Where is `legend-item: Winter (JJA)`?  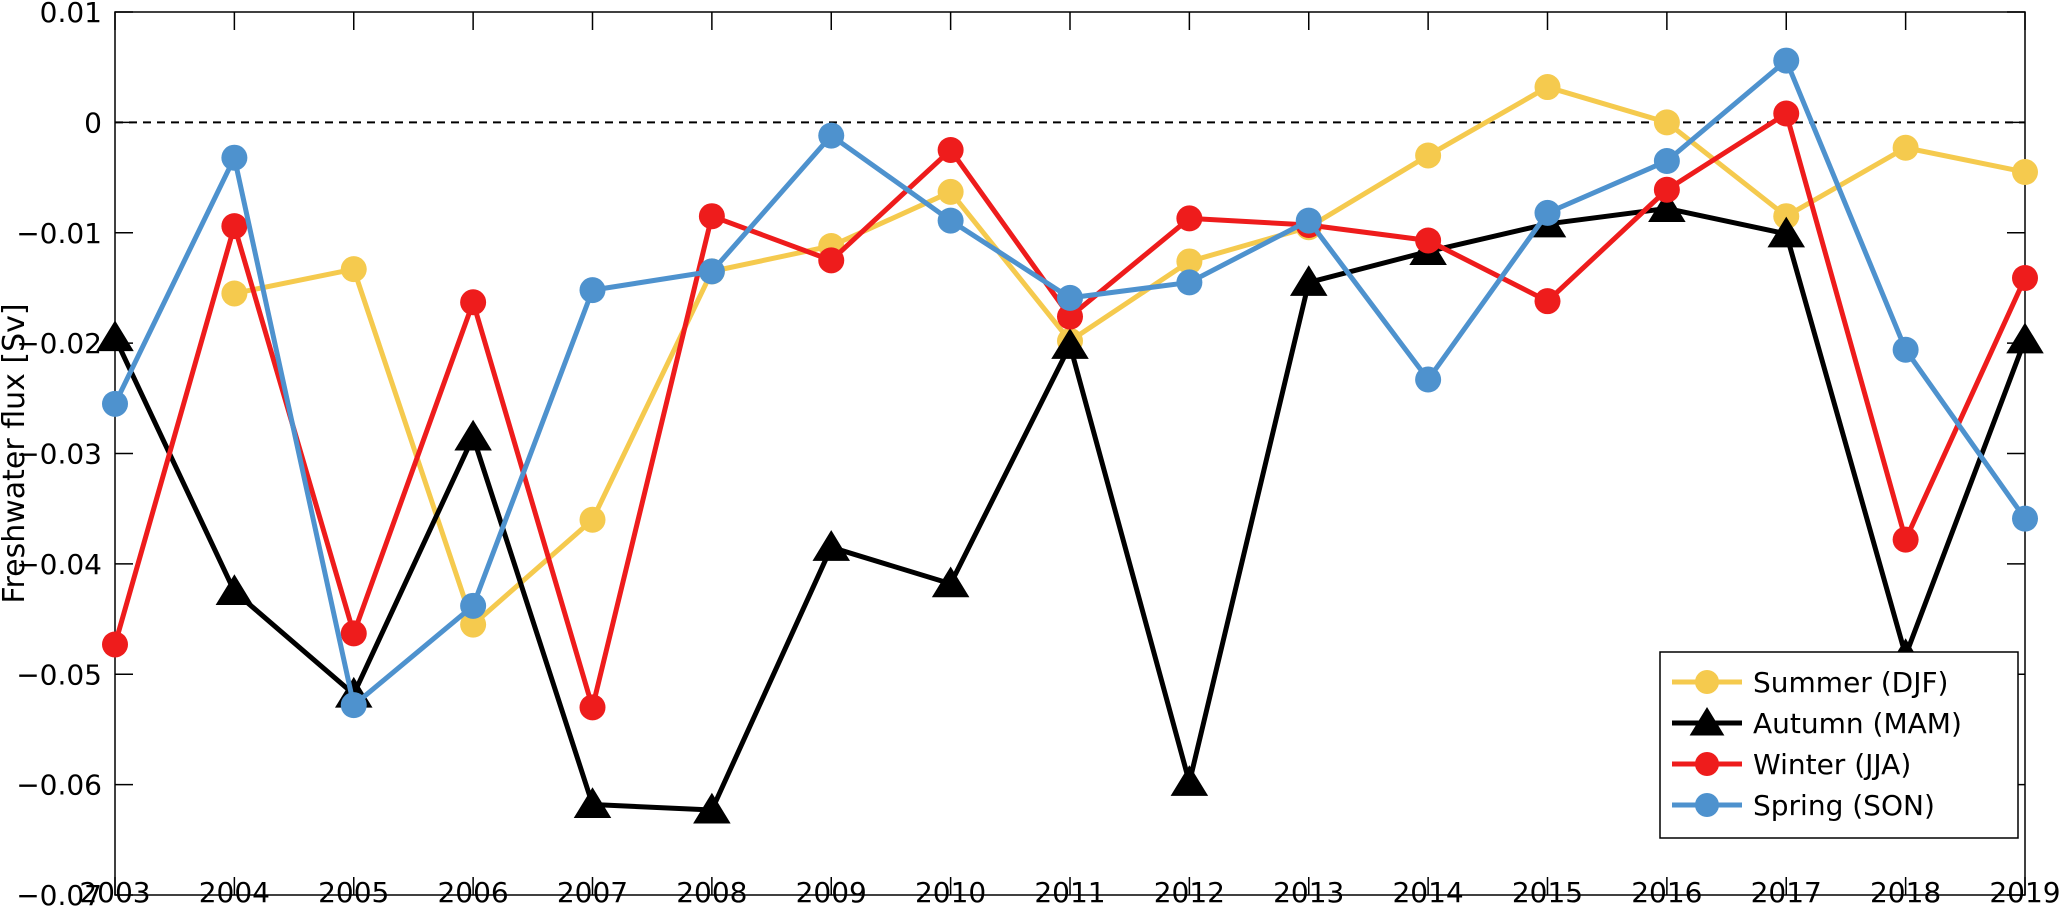
legend-item: Winter (JJA) is located at coordinates (1791, 764).